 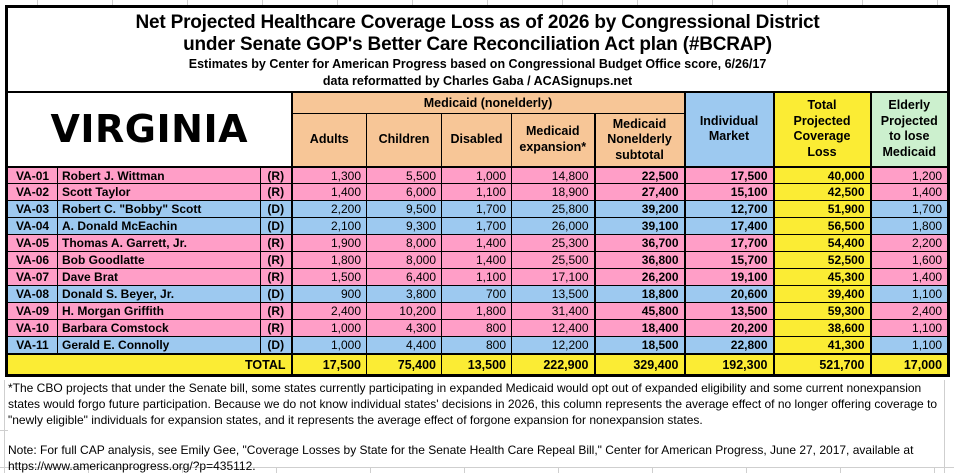 I want to click on cell-total-loss: 45,300, so click(x=821, y=277).